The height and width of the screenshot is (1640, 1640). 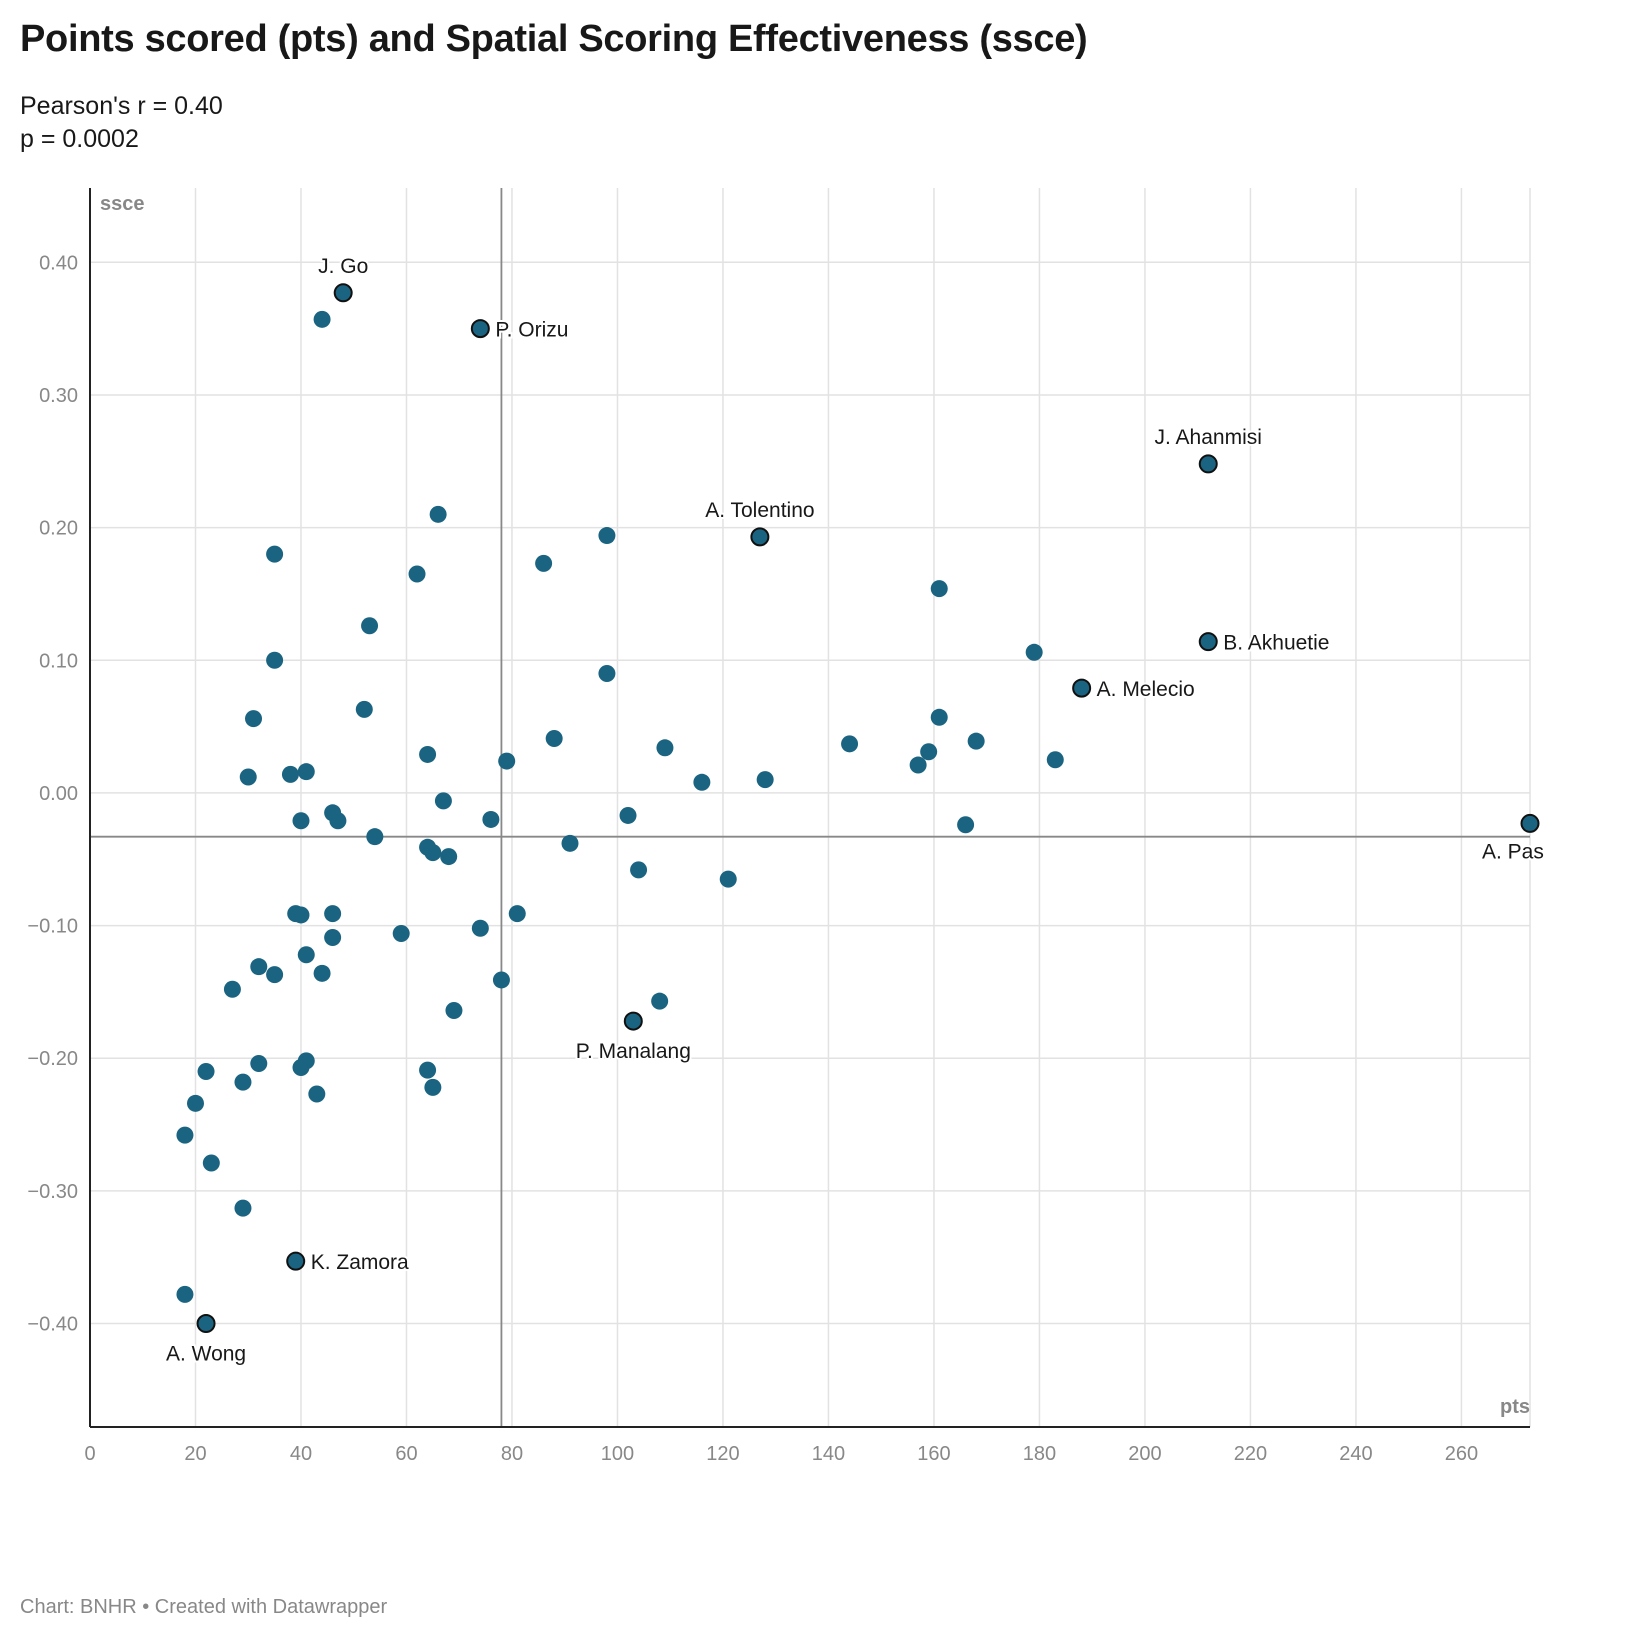 I want to click on y-tick-label: 0.20, so click(x=58, y=529).